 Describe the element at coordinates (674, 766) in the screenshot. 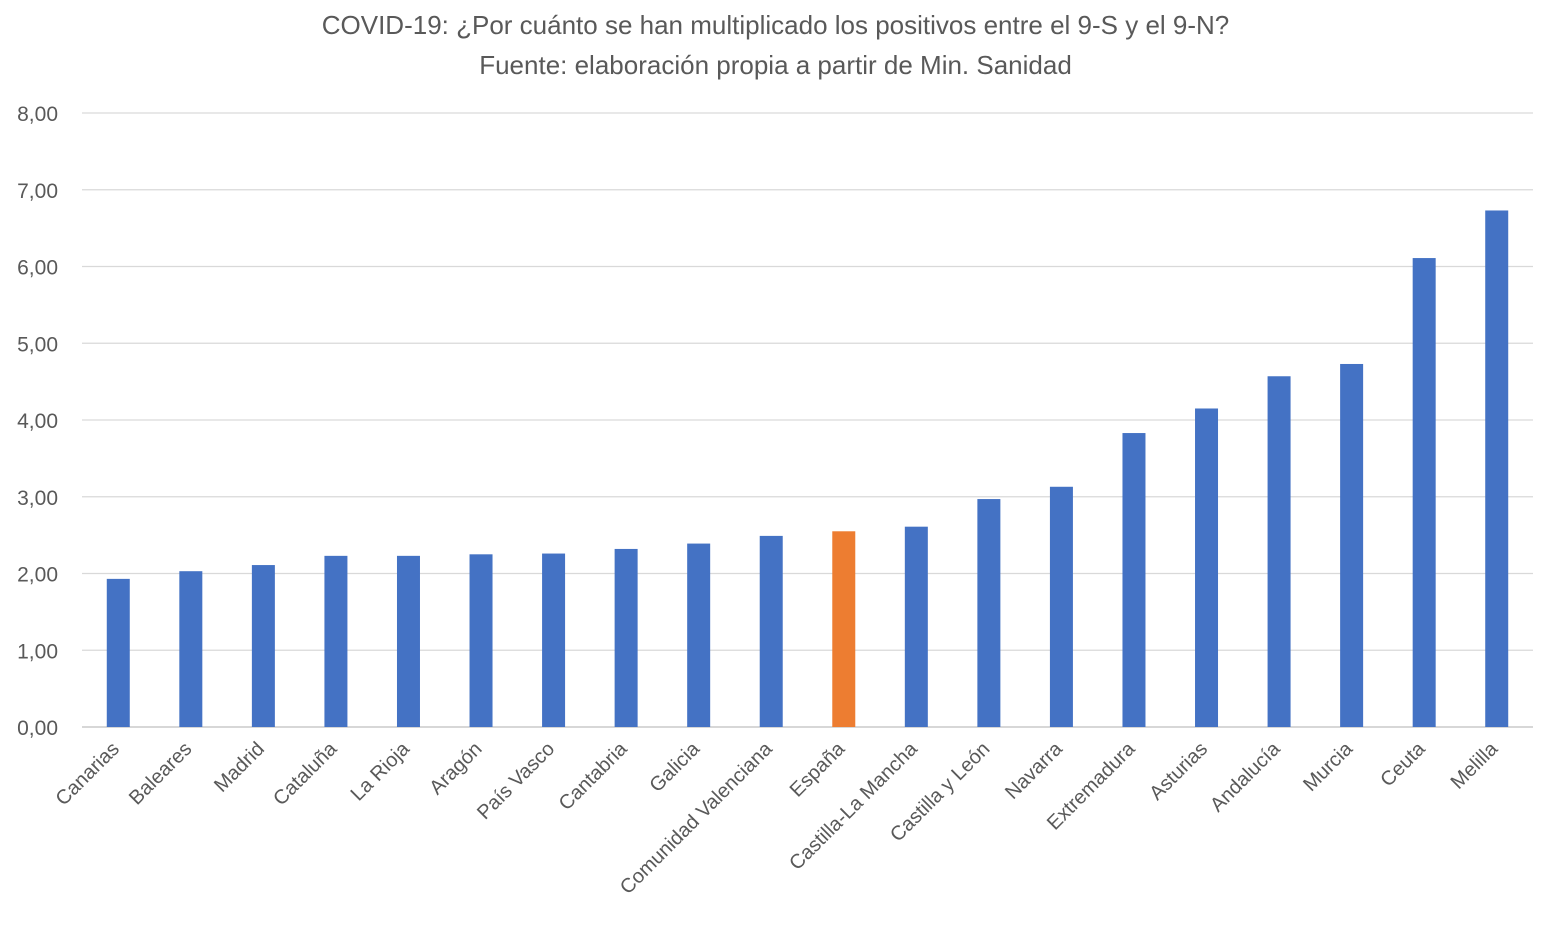

I see `x-tick-label: Galicia` at that location.